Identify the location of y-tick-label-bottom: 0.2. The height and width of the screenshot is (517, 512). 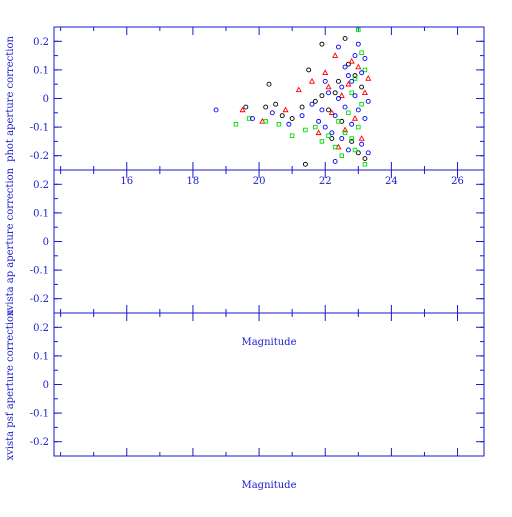
(41, 328).